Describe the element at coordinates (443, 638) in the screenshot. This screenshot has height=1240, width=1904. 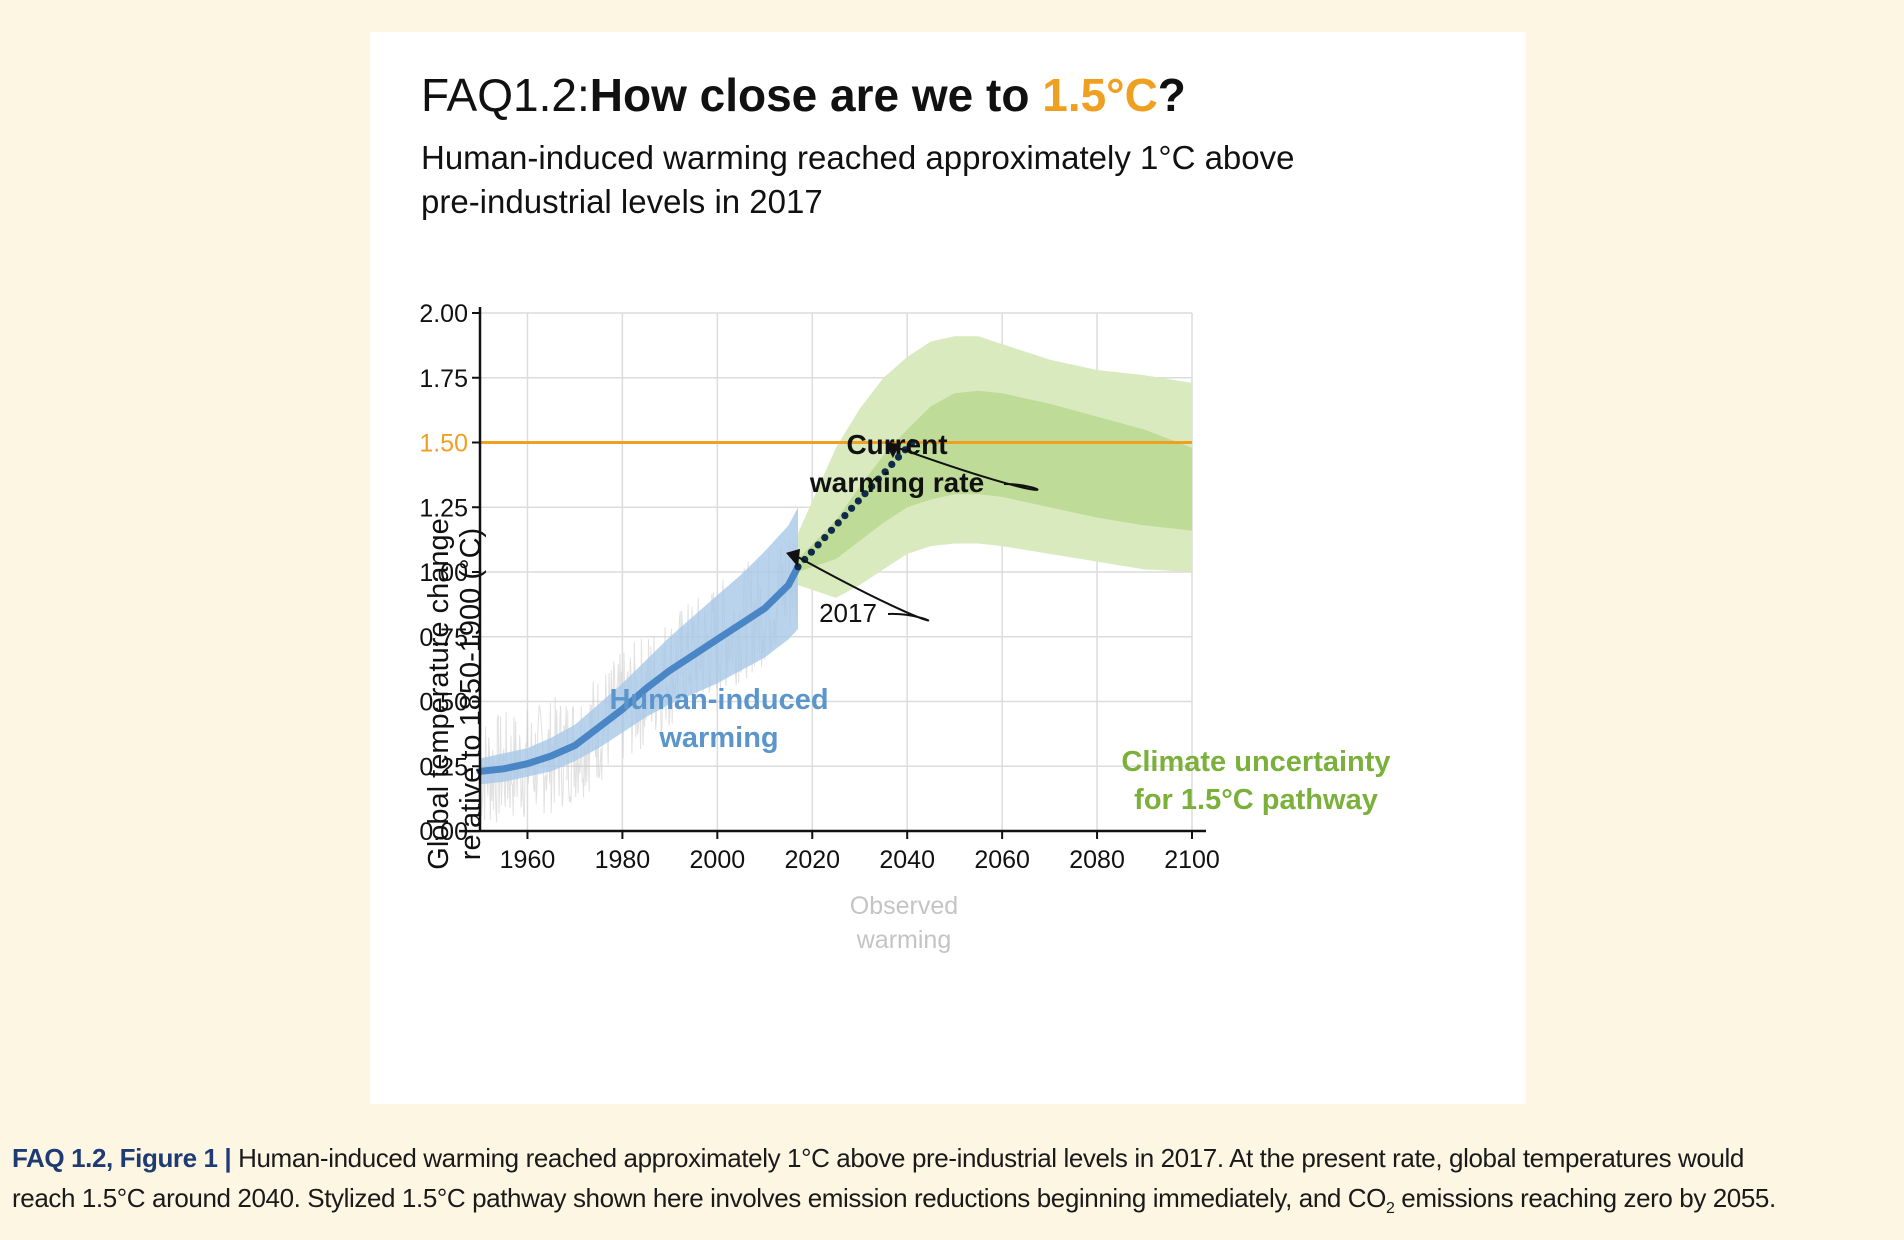
I see `y-tick-label-0.75: 0.75` at that location.